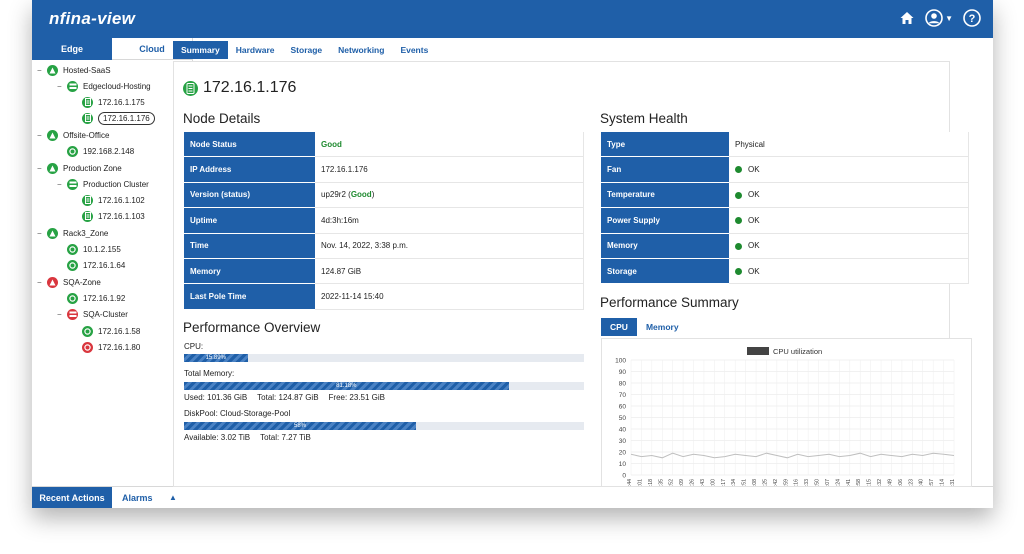 The height and width of the screenshot is (554, 1024). Describe the element at coordinates (765, 482) in the screenshot. I see `x-tick-label: 15:25` at that location.